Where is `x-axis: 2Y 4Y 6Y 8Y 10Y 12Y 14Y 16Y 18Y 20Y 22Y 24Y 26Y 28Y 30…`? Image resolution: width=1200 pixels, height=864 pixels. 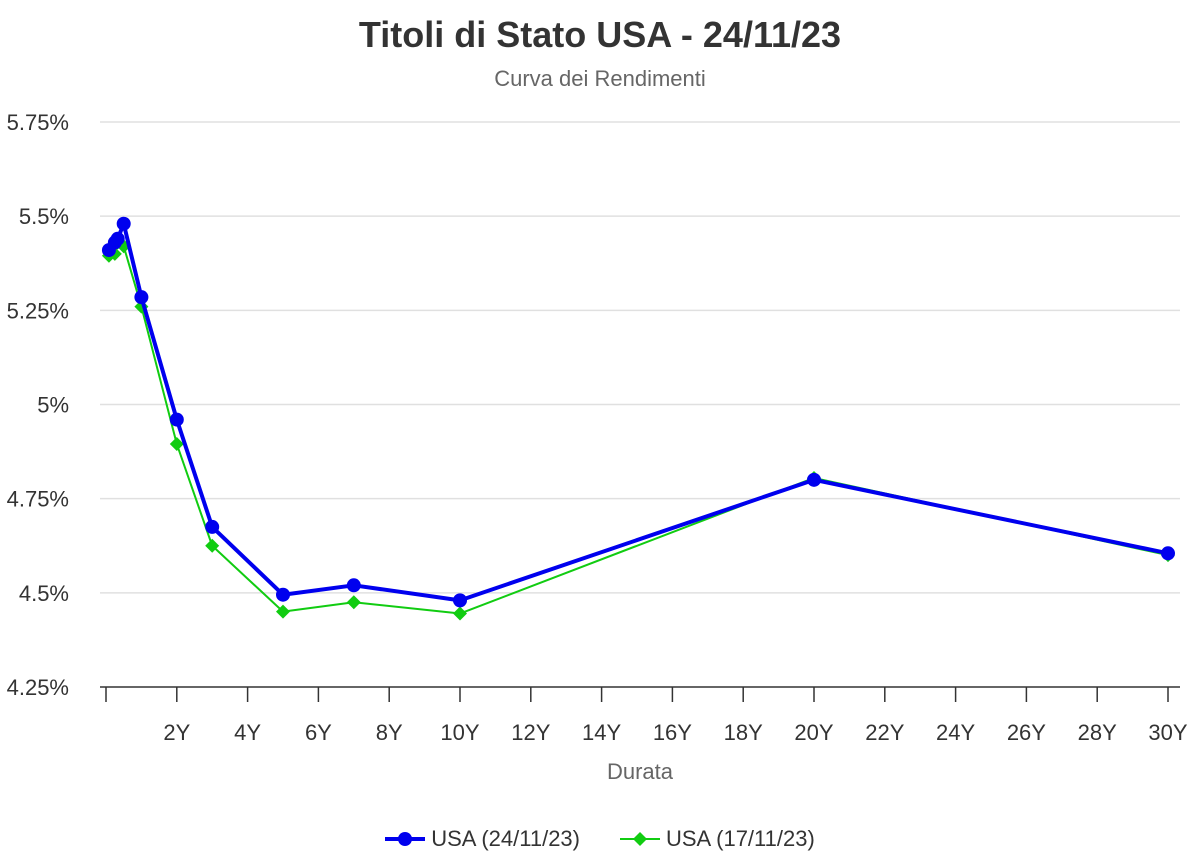
x-axis: 2Y 4Y 6Y 8Y 10Y 12Y 14Y 16Y 18Y 20Y 22Y 24Y 26Y 28Y 30… is located at coordinates (644, 715).